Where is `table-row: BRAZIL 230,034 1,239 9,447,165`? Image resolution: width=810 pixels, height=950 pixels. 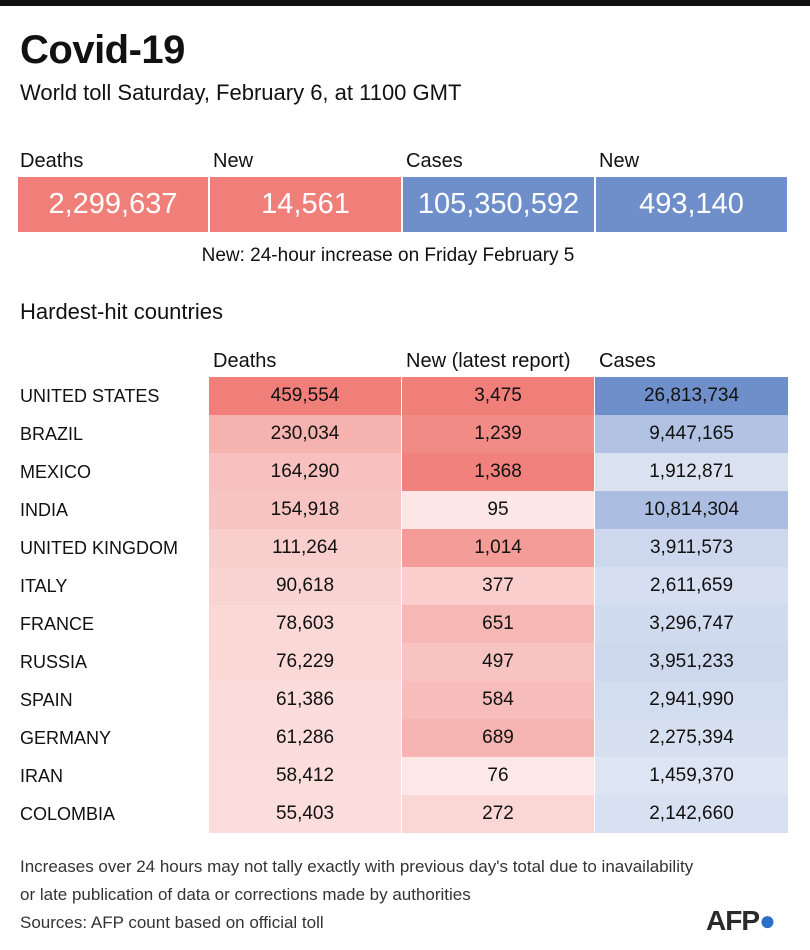 table-row: BRAZIL 230,034 1,239 9,447,165 is located at coordinates (405, 434).